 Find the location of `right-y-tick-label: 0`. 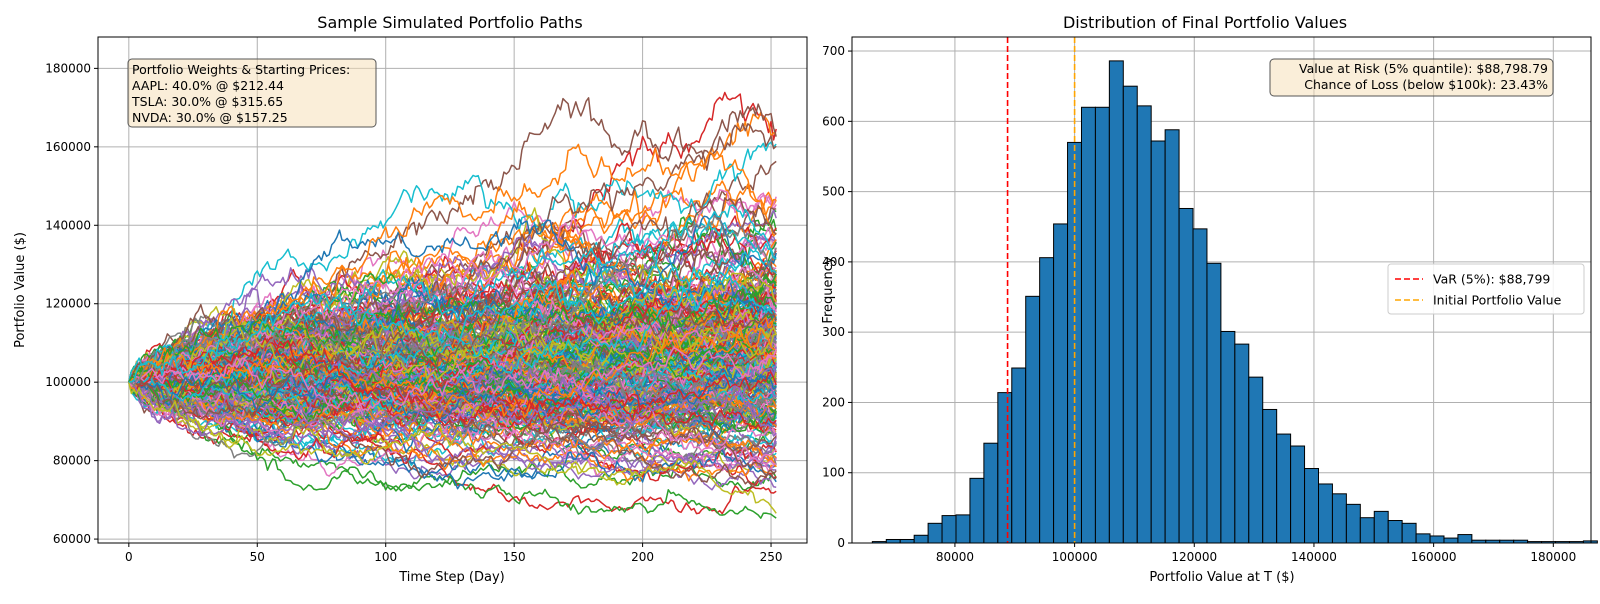

right-y-tick-label: 0 is located at coordinates (841, 543).